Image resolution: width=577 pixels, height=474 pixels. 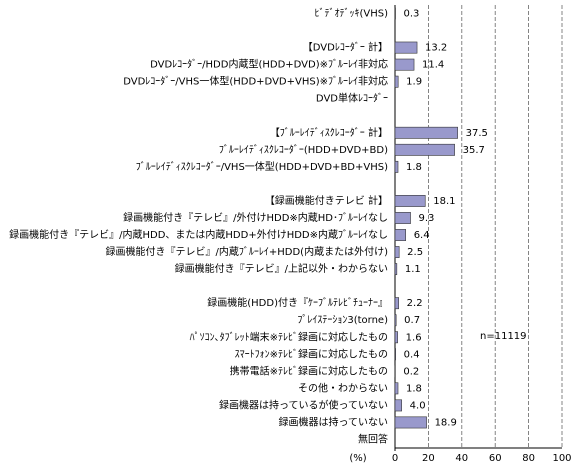 I want to click on value-label: 11.4, so click(x=433, y=65).